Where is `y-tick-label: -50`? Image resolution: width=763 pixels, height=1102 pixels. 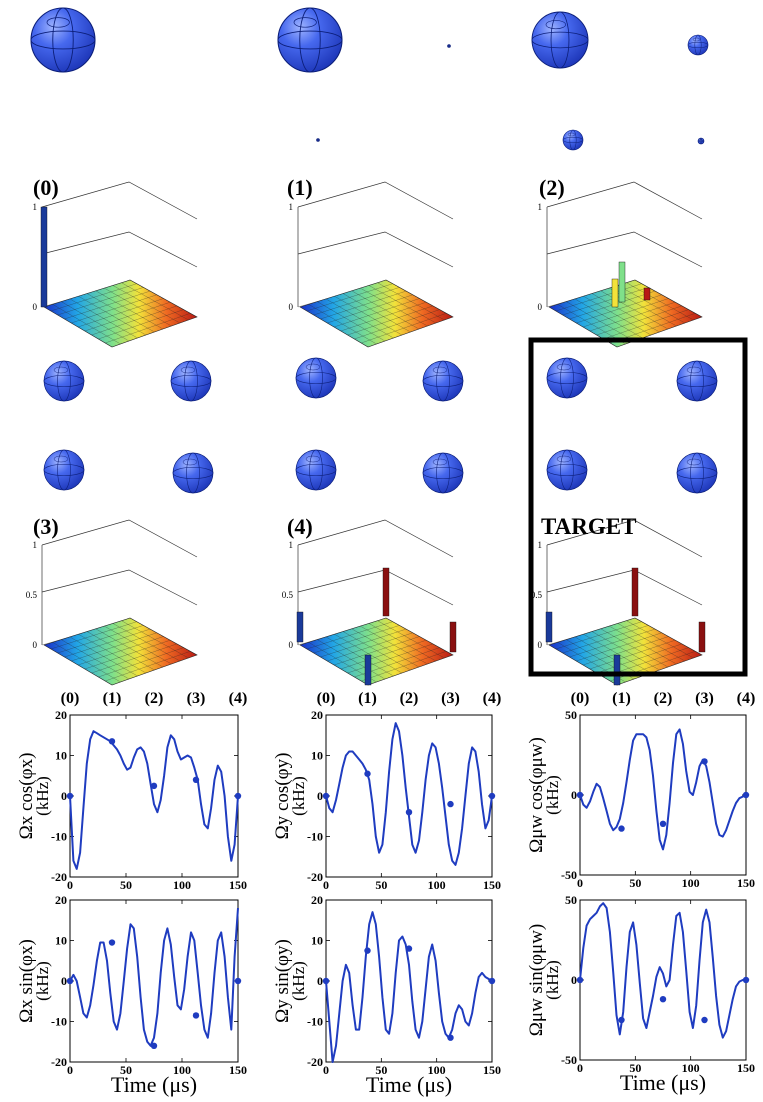 y-tick-label: -50 is located at coordinates (569, 1060).